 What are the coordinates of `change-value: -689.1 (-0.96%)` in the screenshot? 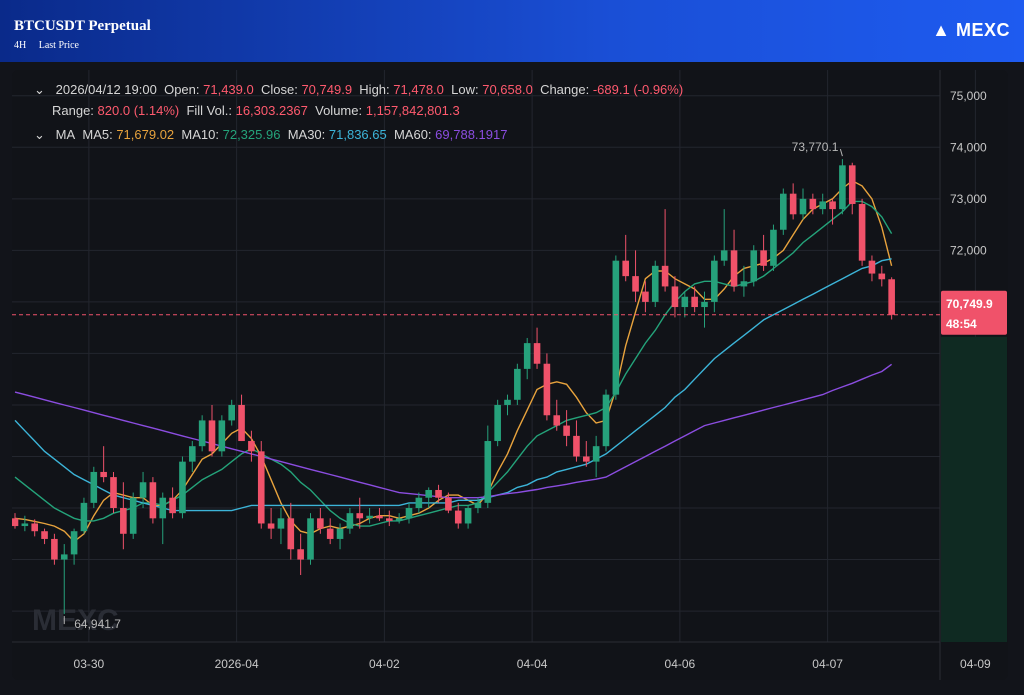 It's located at (638, 89).